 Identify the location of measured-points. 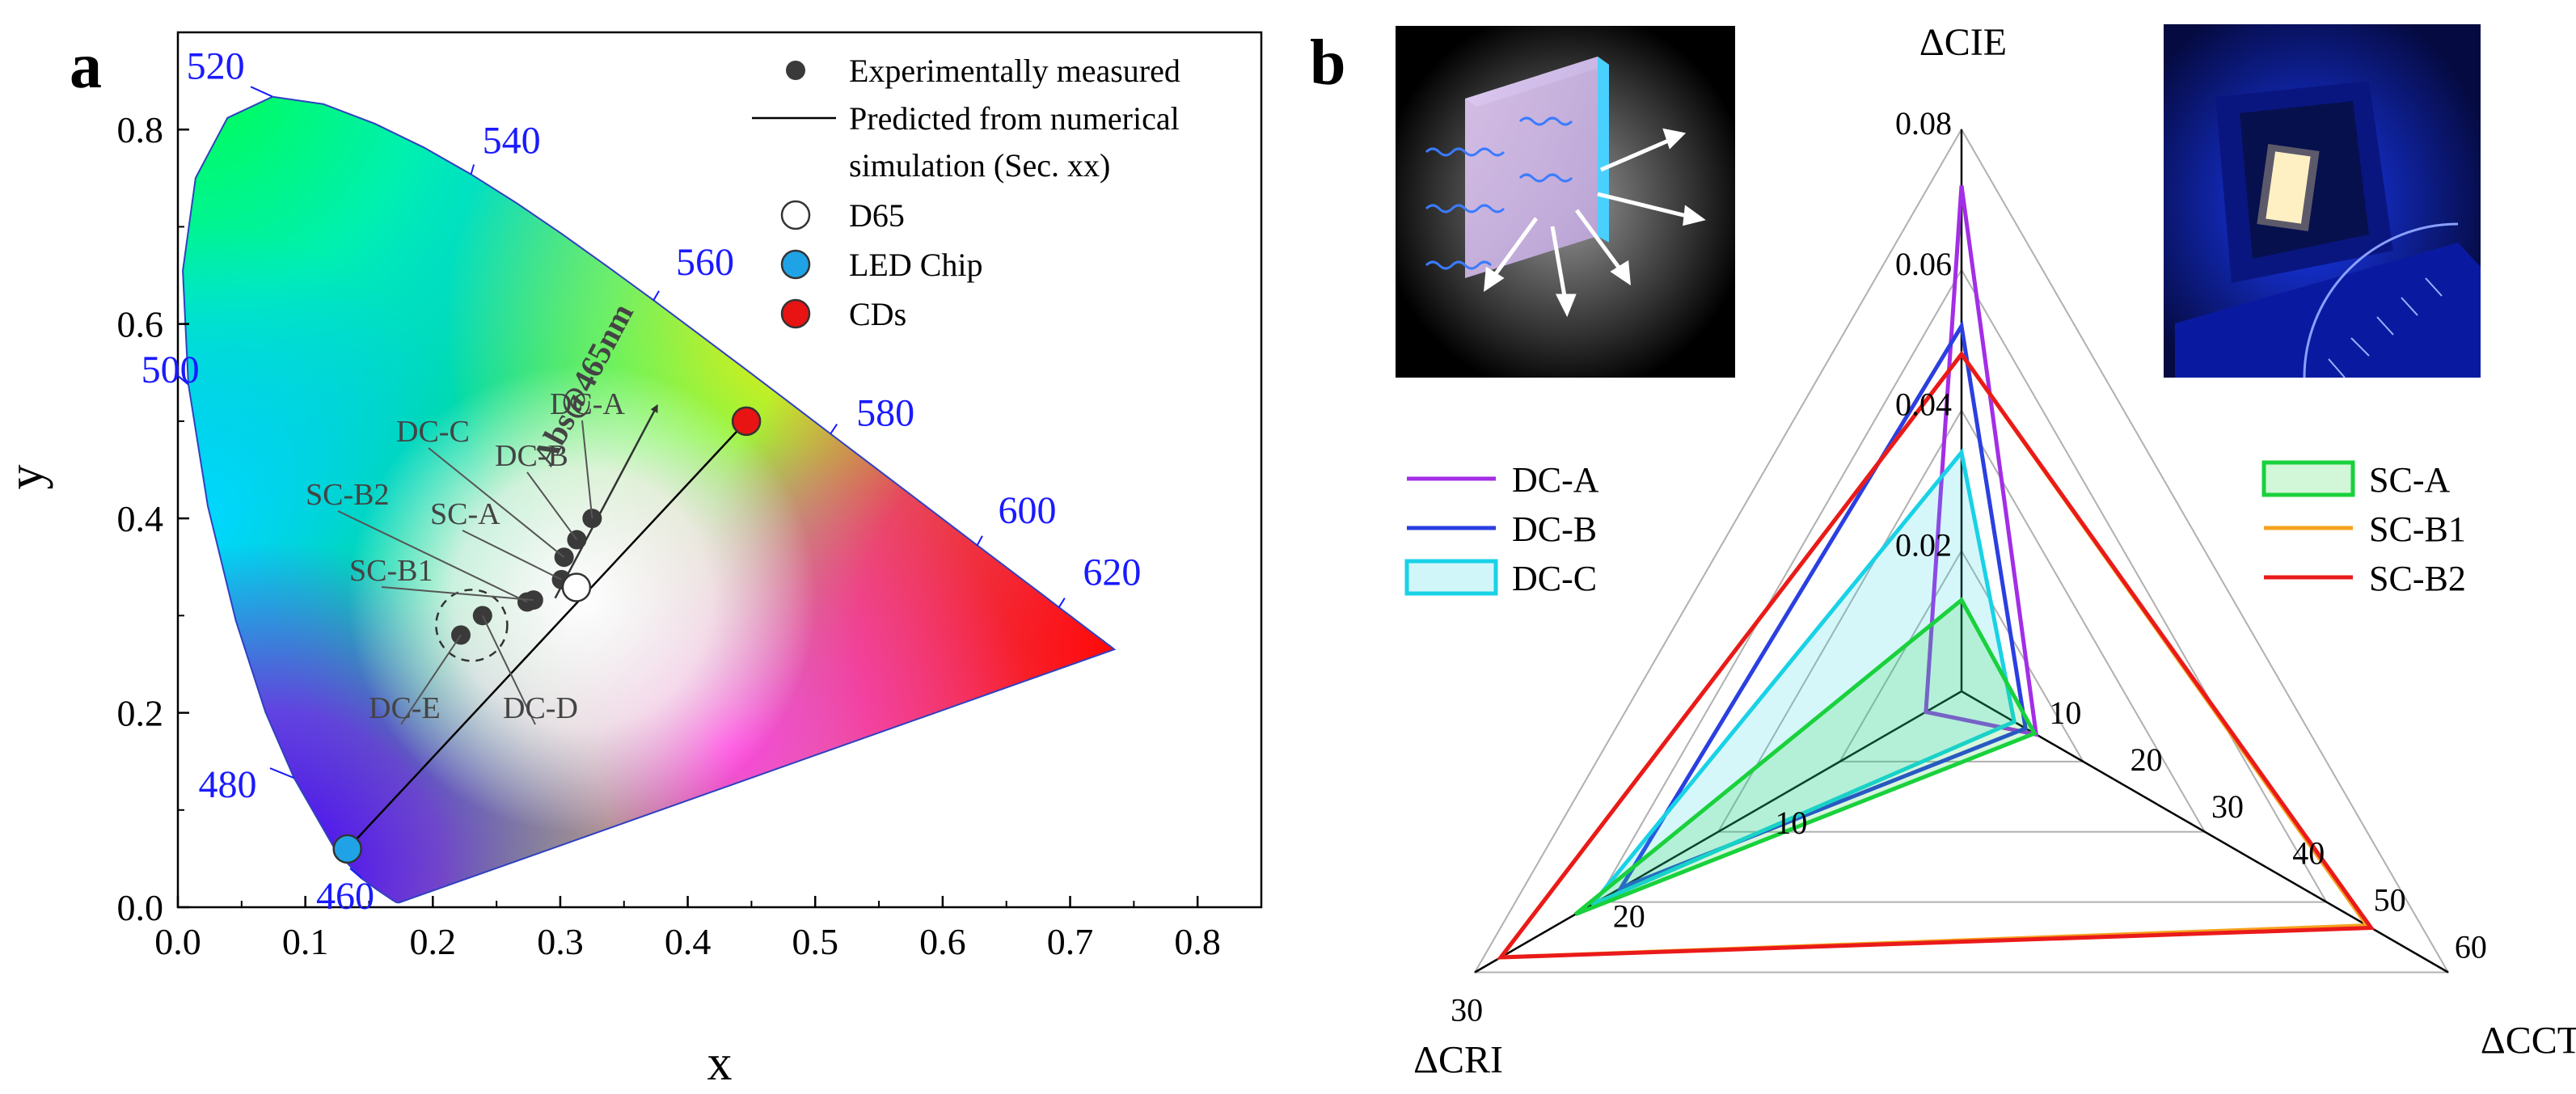
(547, 635).